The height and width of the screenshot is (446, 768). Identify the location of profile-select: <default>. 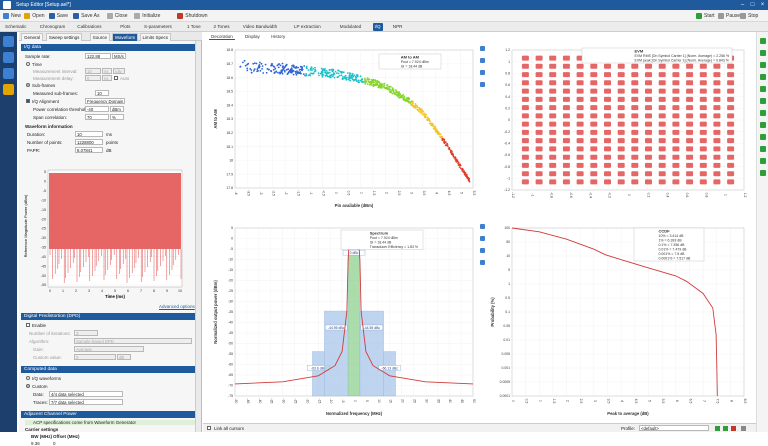
(674, 428).